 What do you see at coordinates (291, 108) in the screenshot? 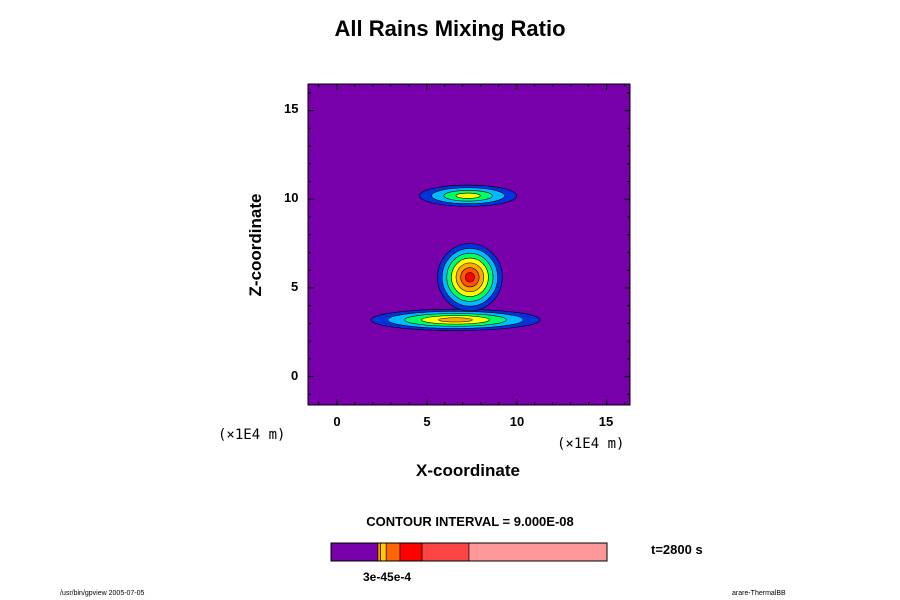
I see `y-tick-label: 15` at bounding box center [291, 108].